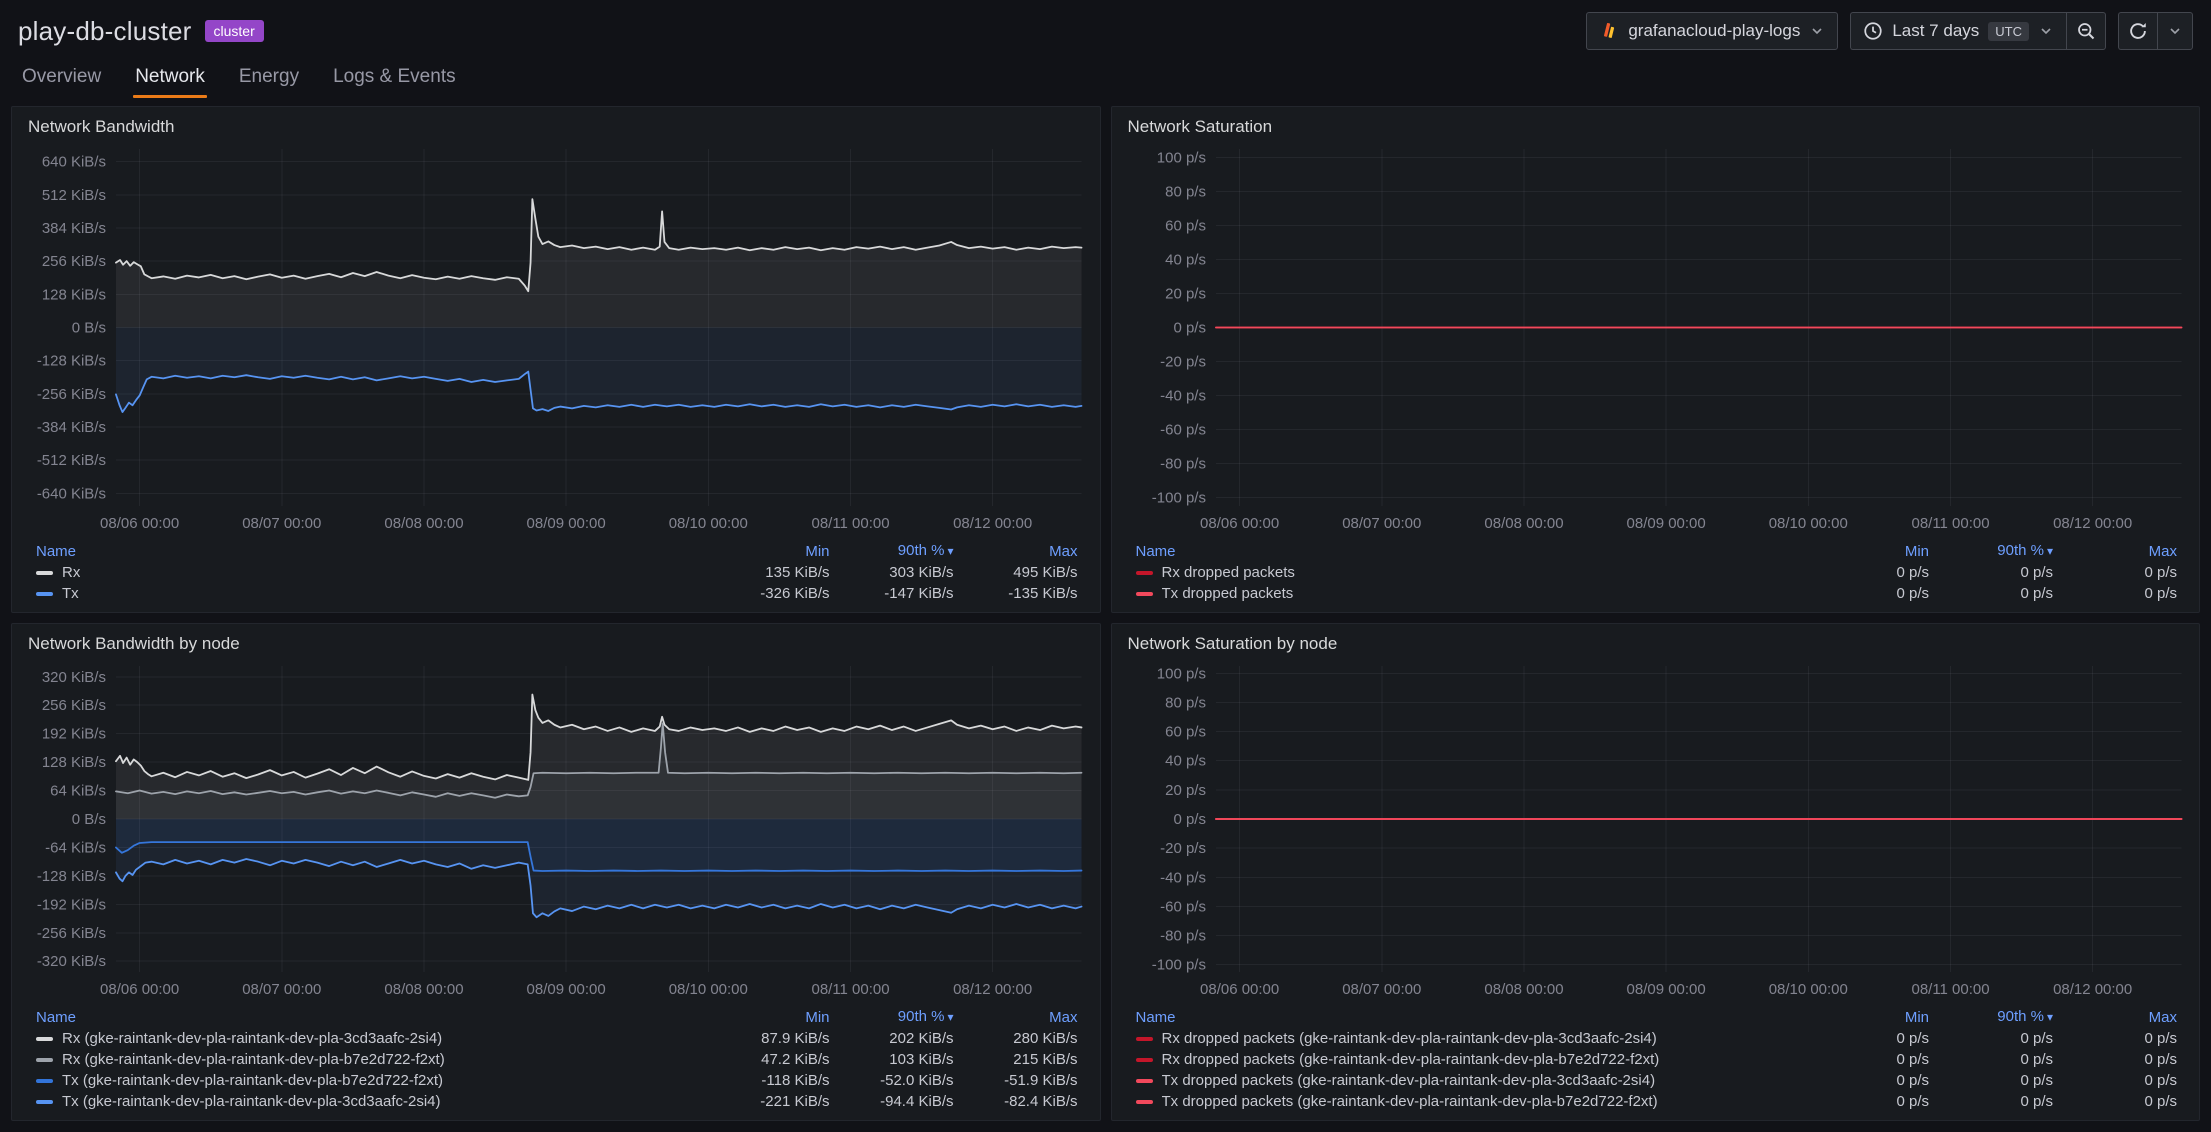 The width and height of the screenshot is (2211, 1132). I want to click on legend-row: Rx 135 KiB/s 303 KiB/s 495 KiB/s, so click(557, 572).